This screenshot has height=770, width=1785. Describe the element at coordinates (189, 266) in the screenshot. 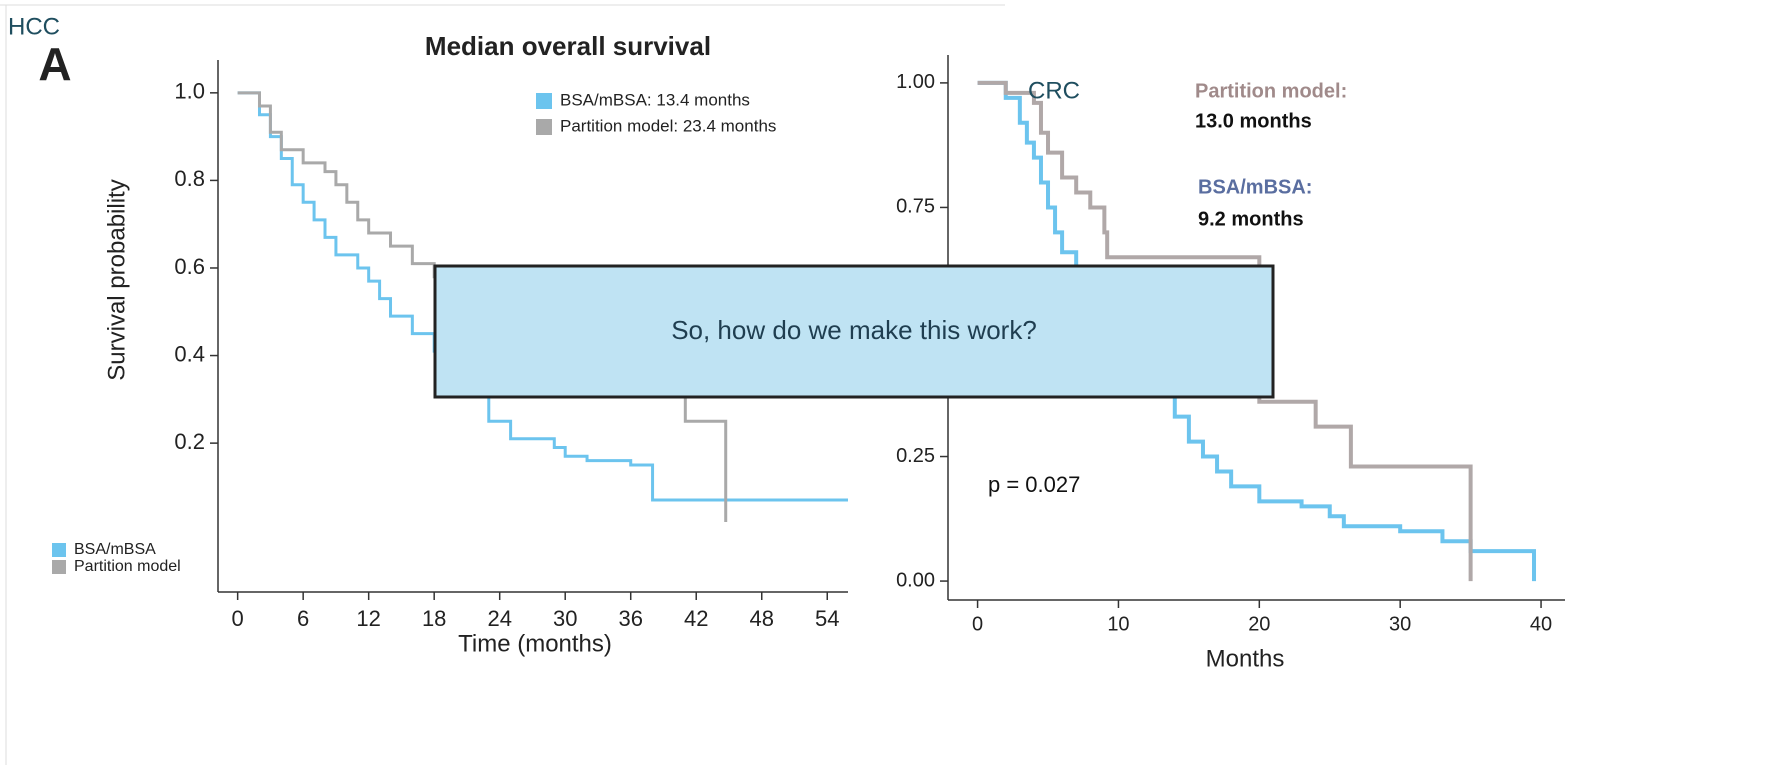

I see `y-tick-label: 0.6` at that location.